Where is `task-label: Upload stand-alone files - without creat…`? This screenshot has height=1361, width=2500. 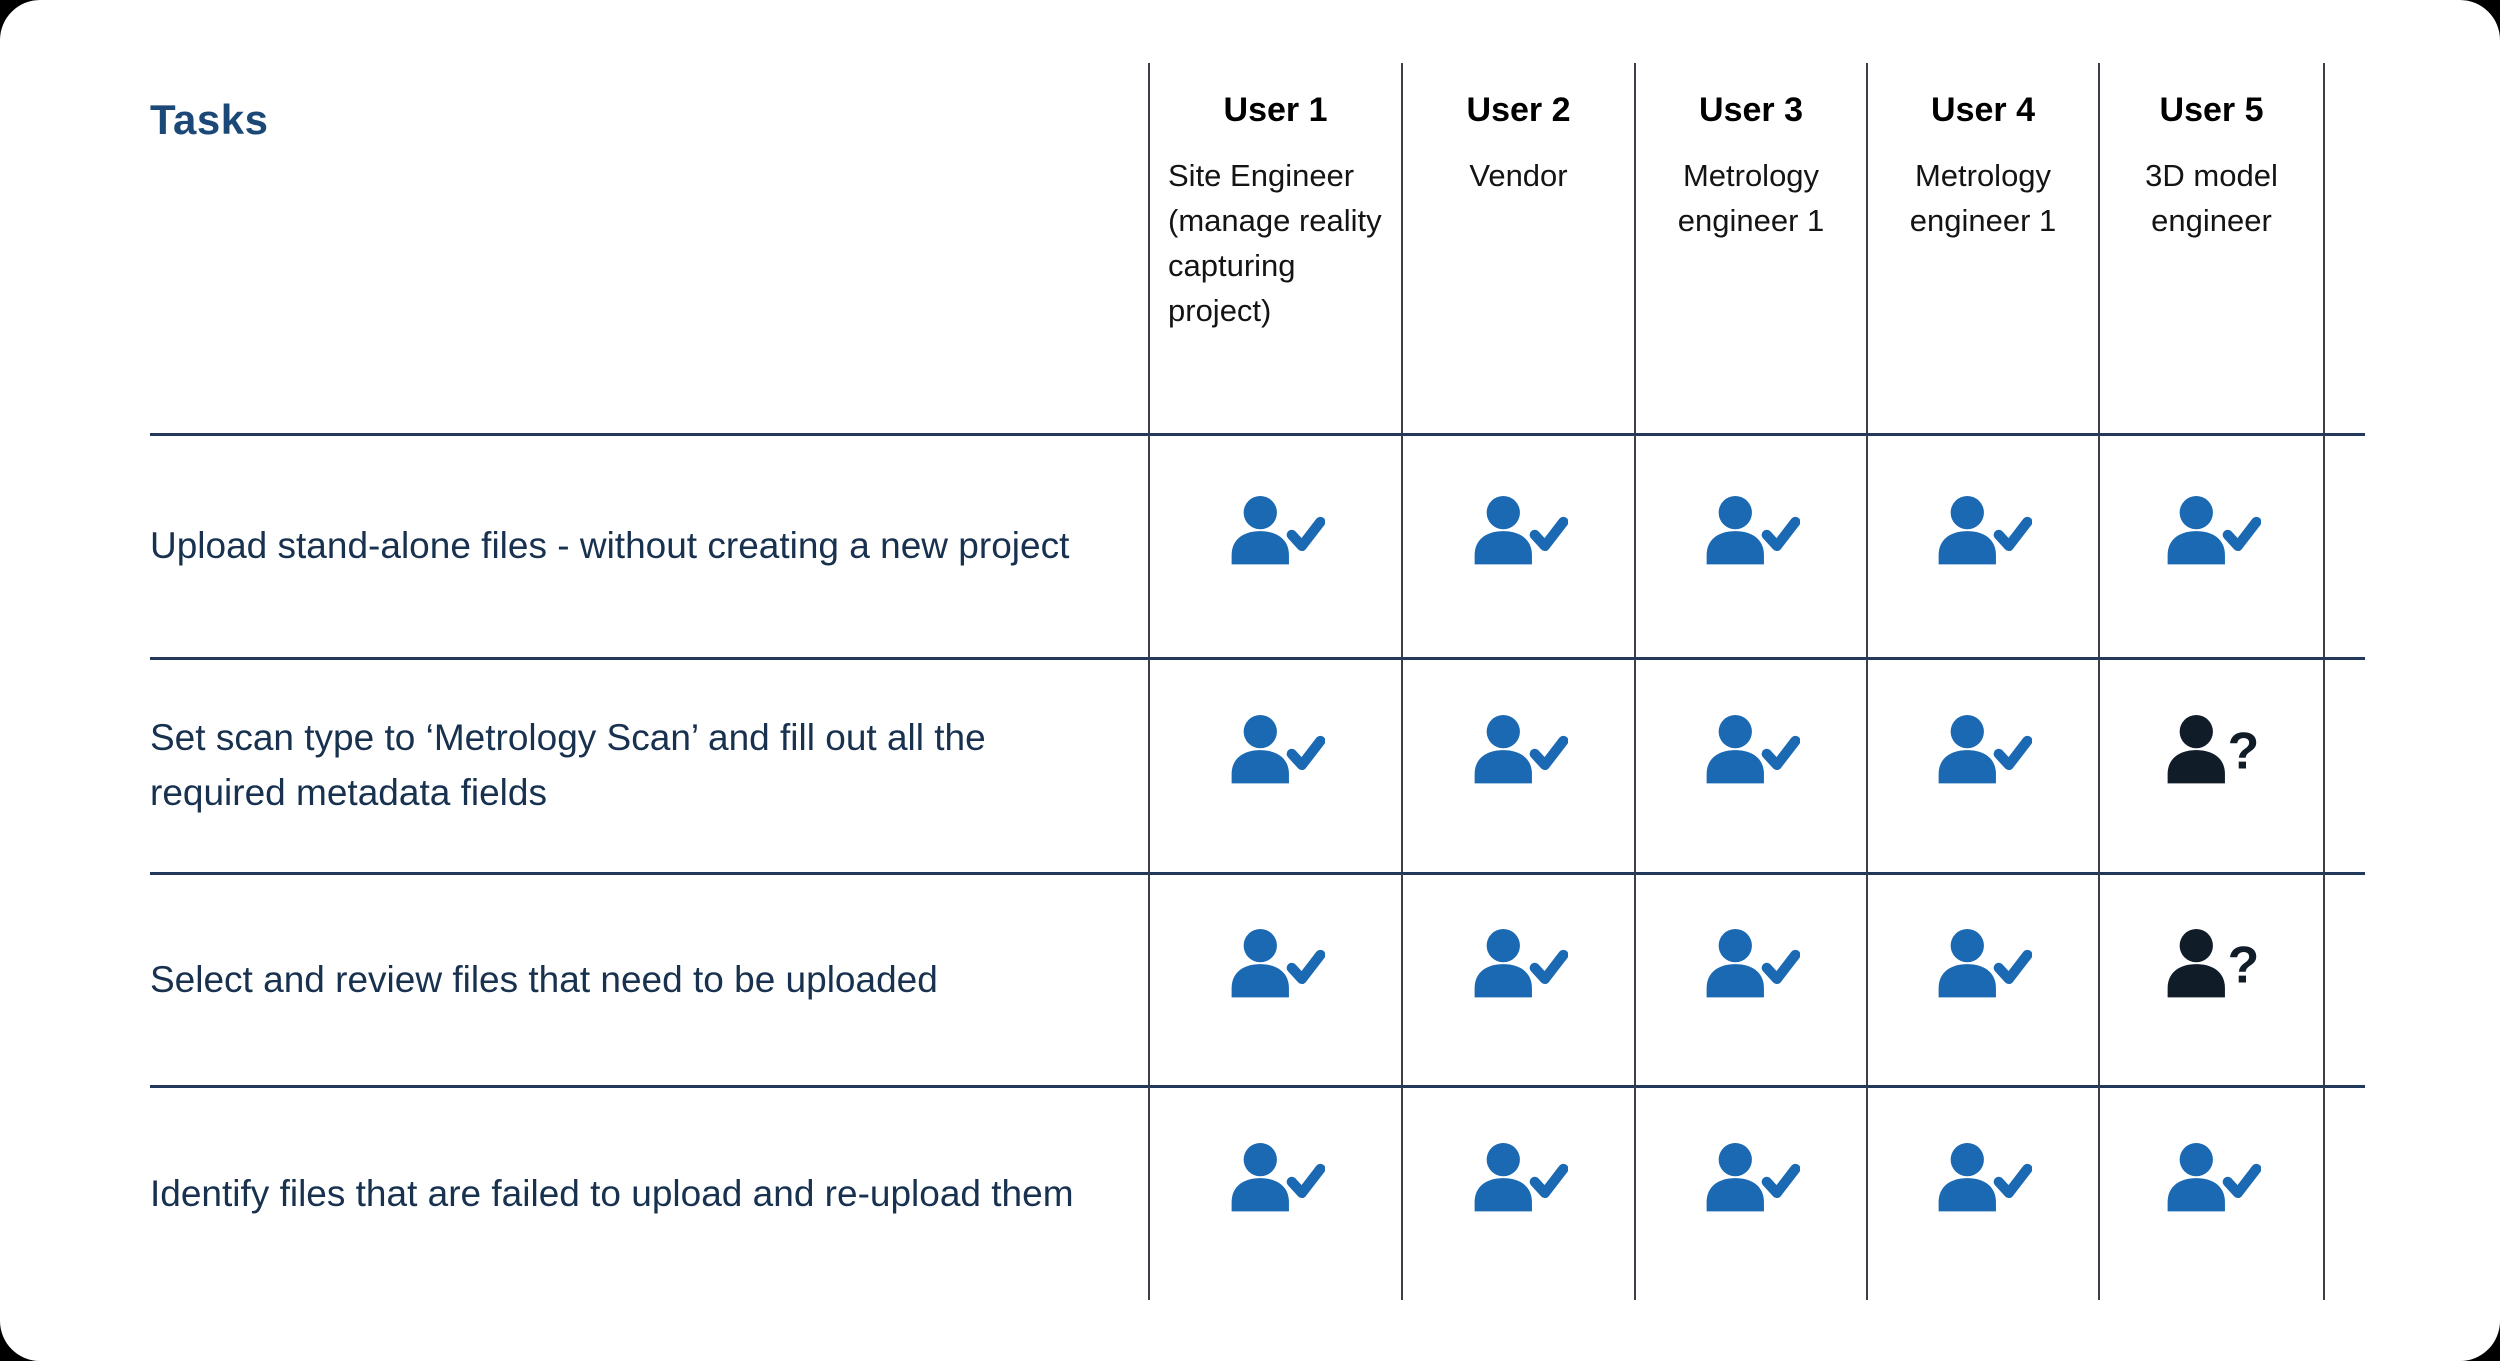
task-label: Upload stand-alone files - without creat… is located at coordinates (649, 545).